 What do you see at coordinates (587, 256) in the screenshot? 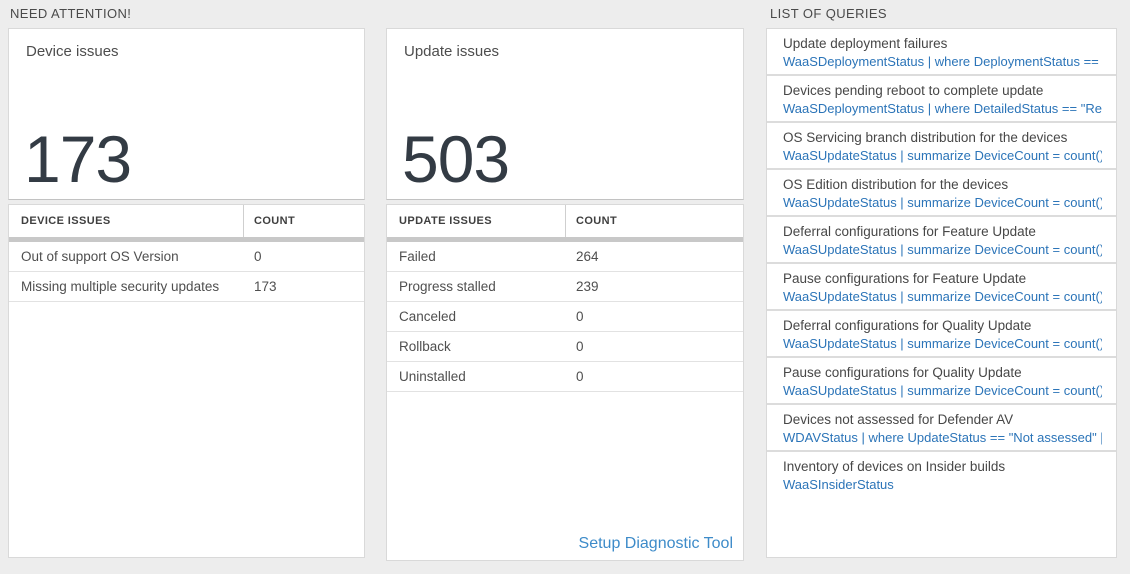
I see `row-count: 264` at bounding box center [587, 256].